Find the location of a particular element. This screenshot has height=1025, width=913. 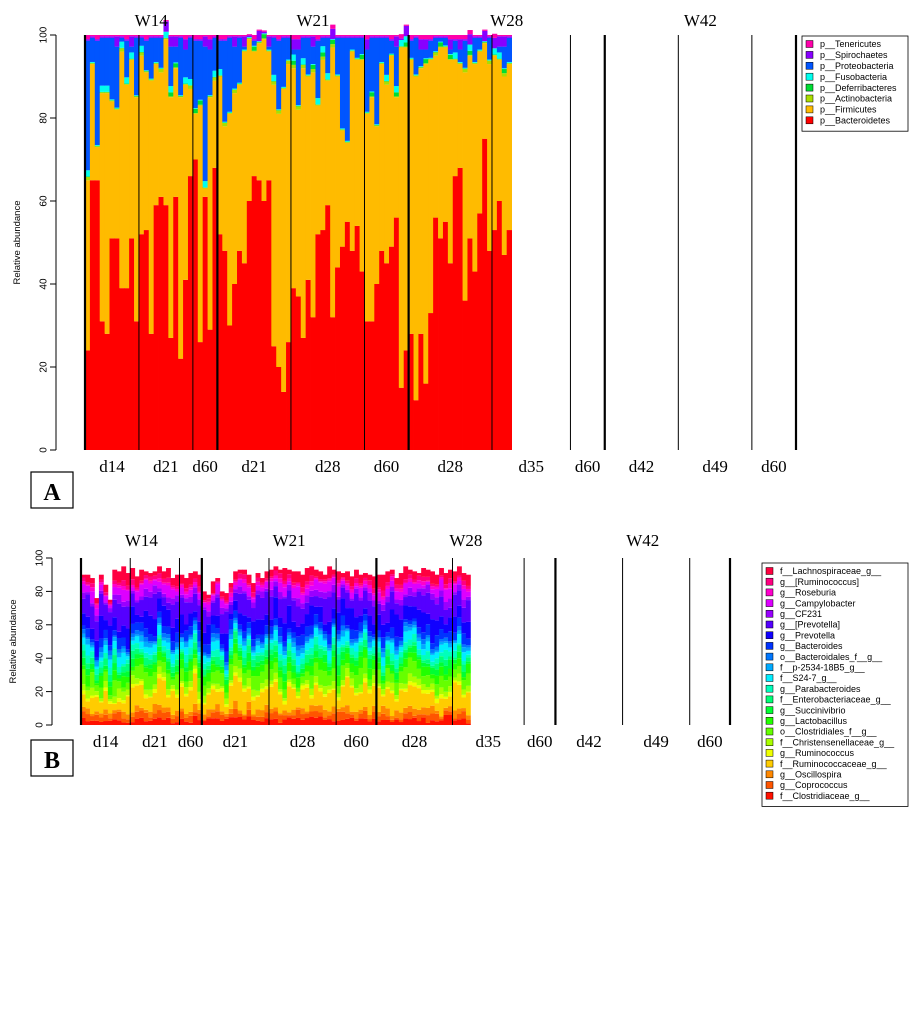

subgroup-label: d60 is located at coordinates (588, 466).